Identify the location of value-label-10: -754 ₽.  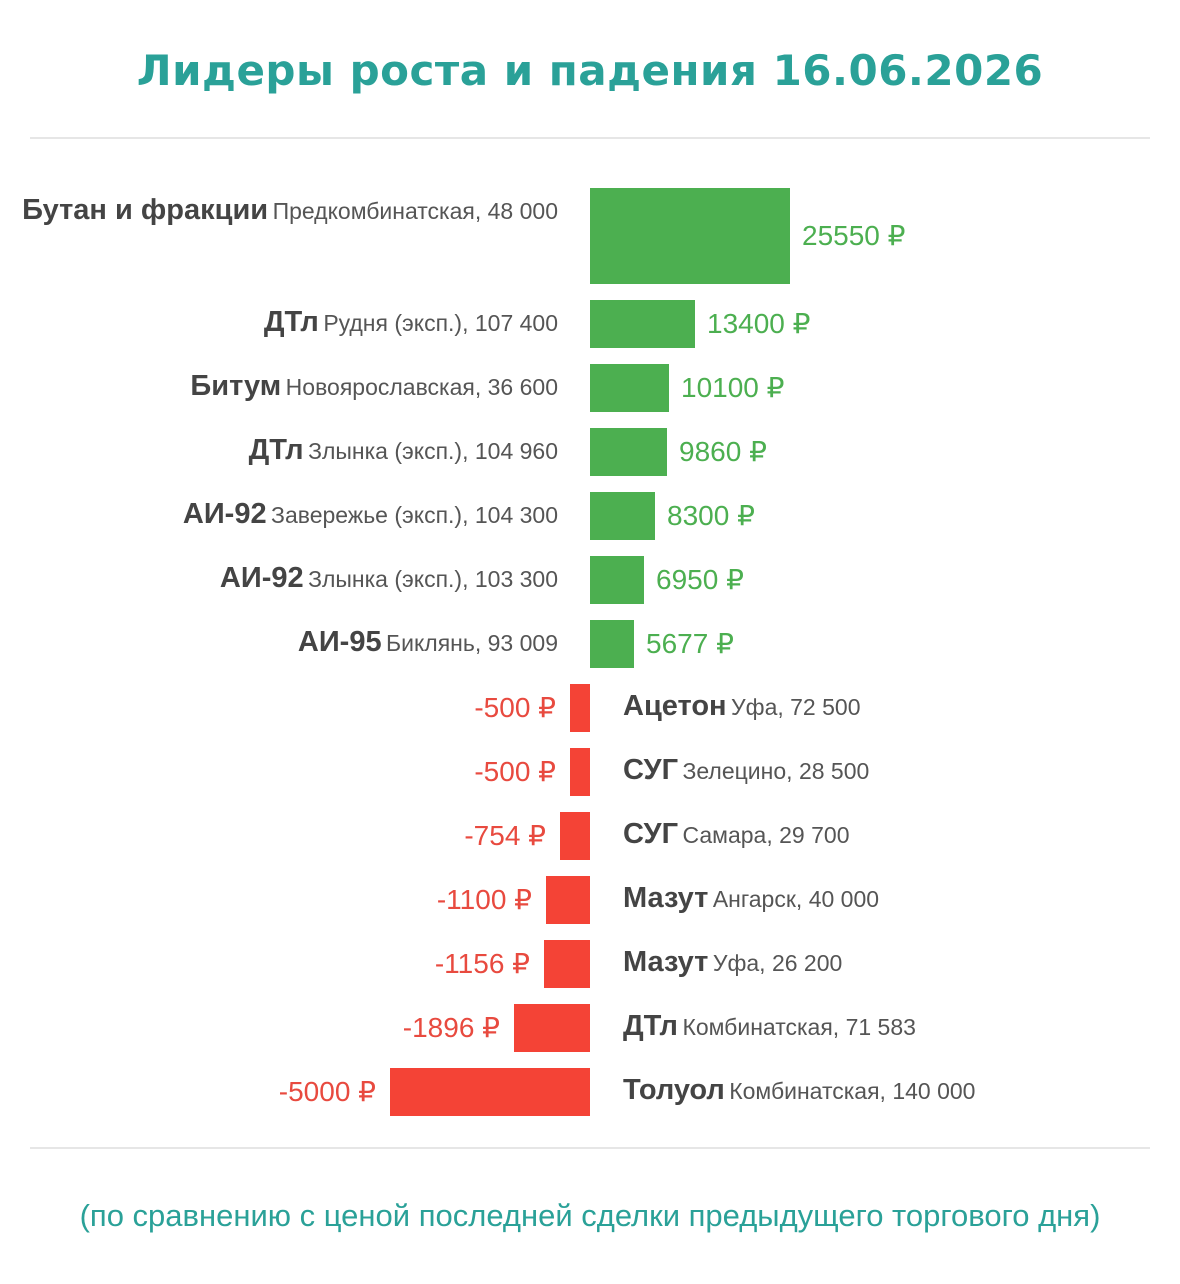
(505, 835).